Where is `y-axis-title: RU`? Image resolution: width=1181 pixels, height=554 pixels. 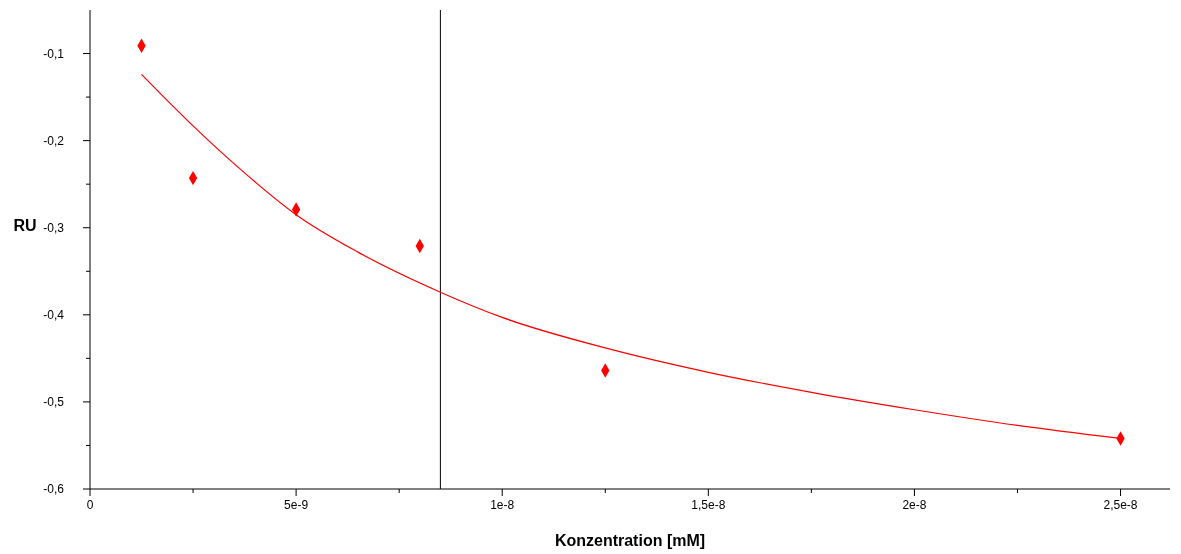
y-axis-title: RU is located at coordinates (25, 225).